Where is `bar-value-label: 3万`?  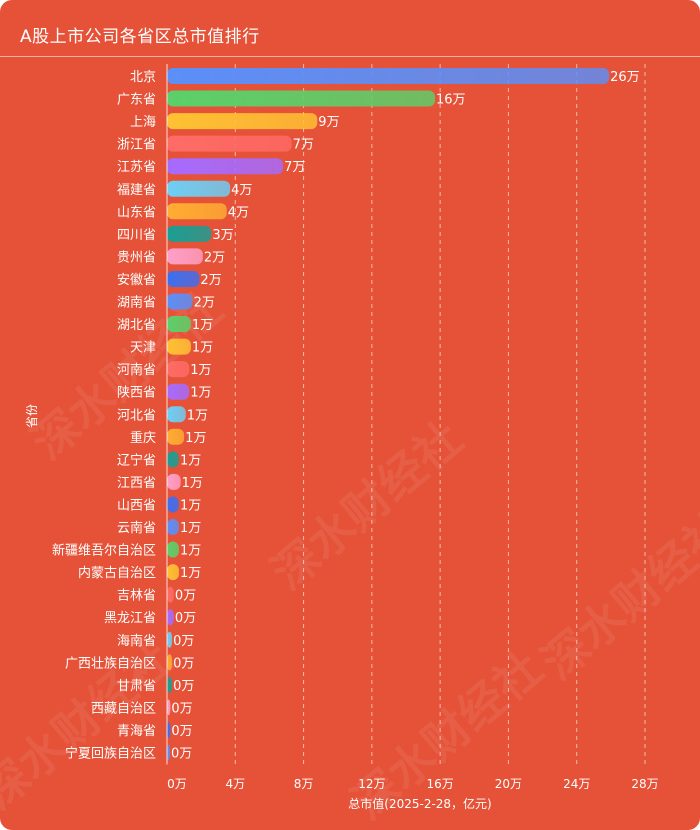 bar-value-label: 3万 is located at coordinates (222, 235).